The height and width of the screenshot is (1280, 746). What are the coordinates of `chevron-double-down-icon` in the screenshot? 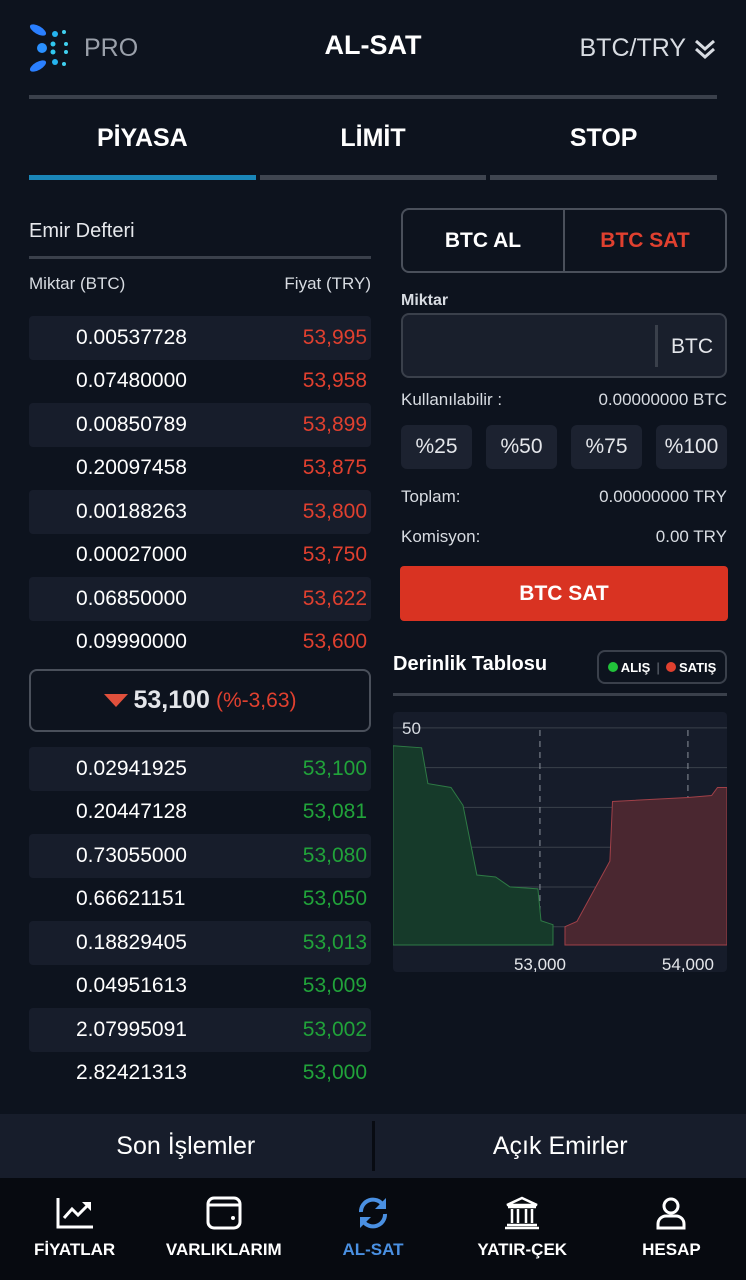 It's located at (705, 49).